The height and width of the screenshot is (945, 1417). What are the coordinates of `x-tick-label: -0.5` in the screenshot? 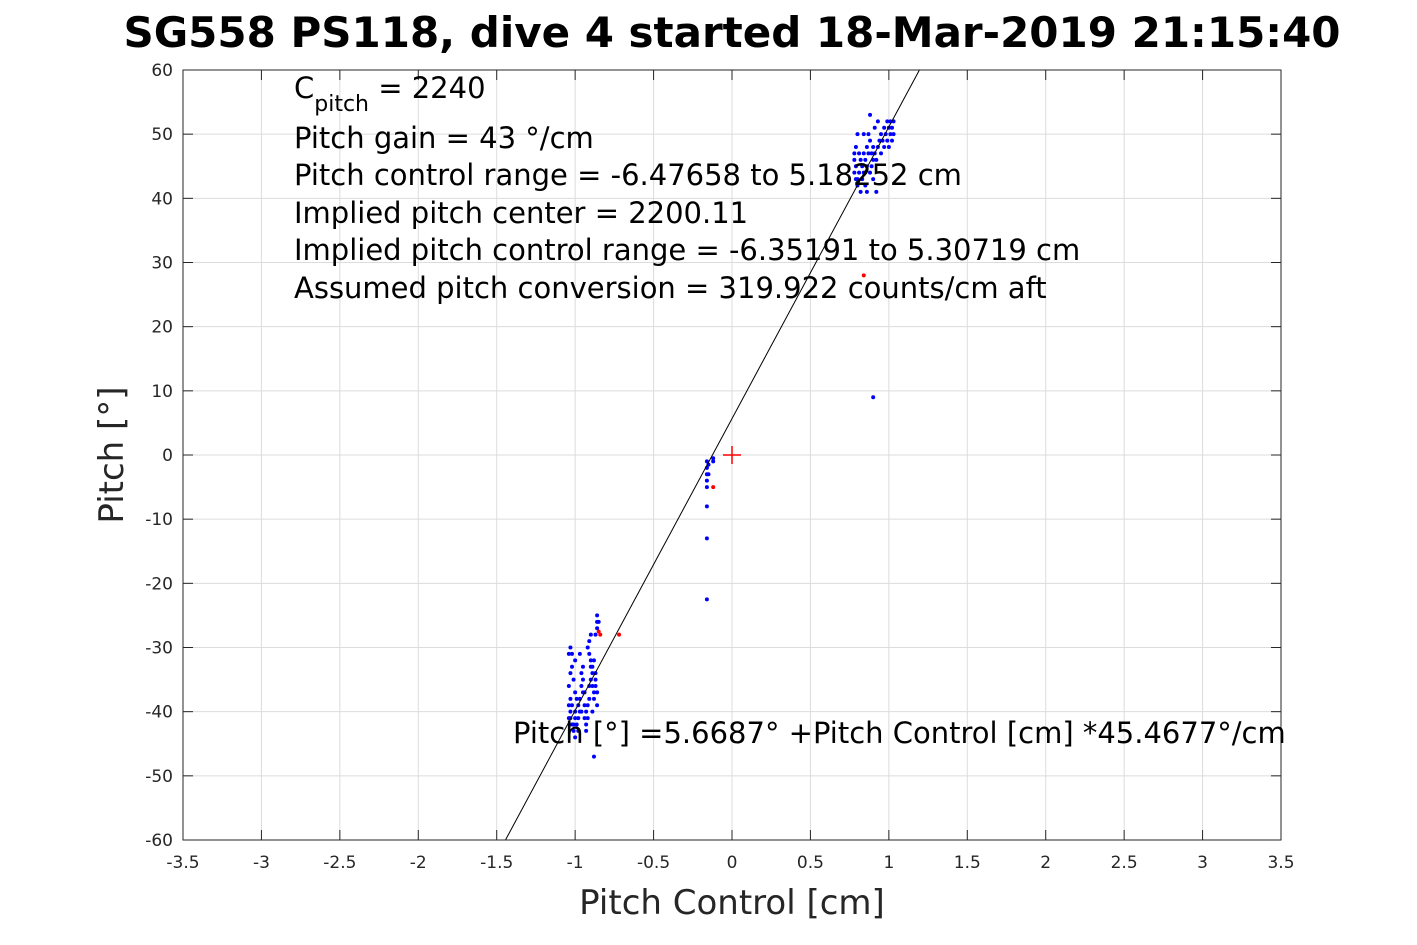 It's located at (653, 863).